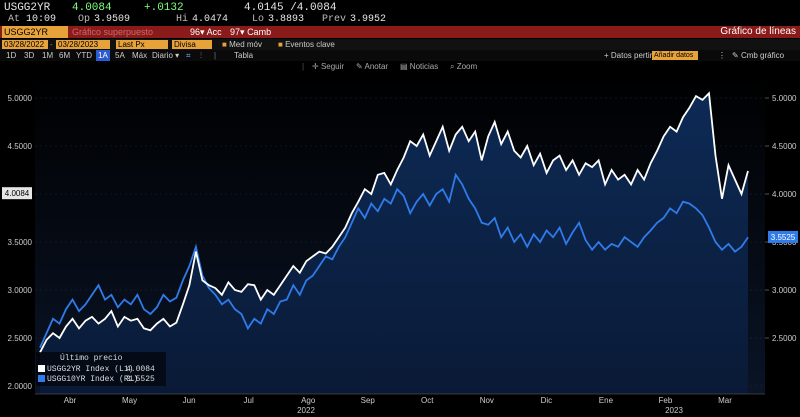 The width and height of the screenshot is (800, 417). What do you see at coordinates (722, 55) in the screenshot?
I see `chart-settings-icon: ⋮` at bounding box center [722, 55].